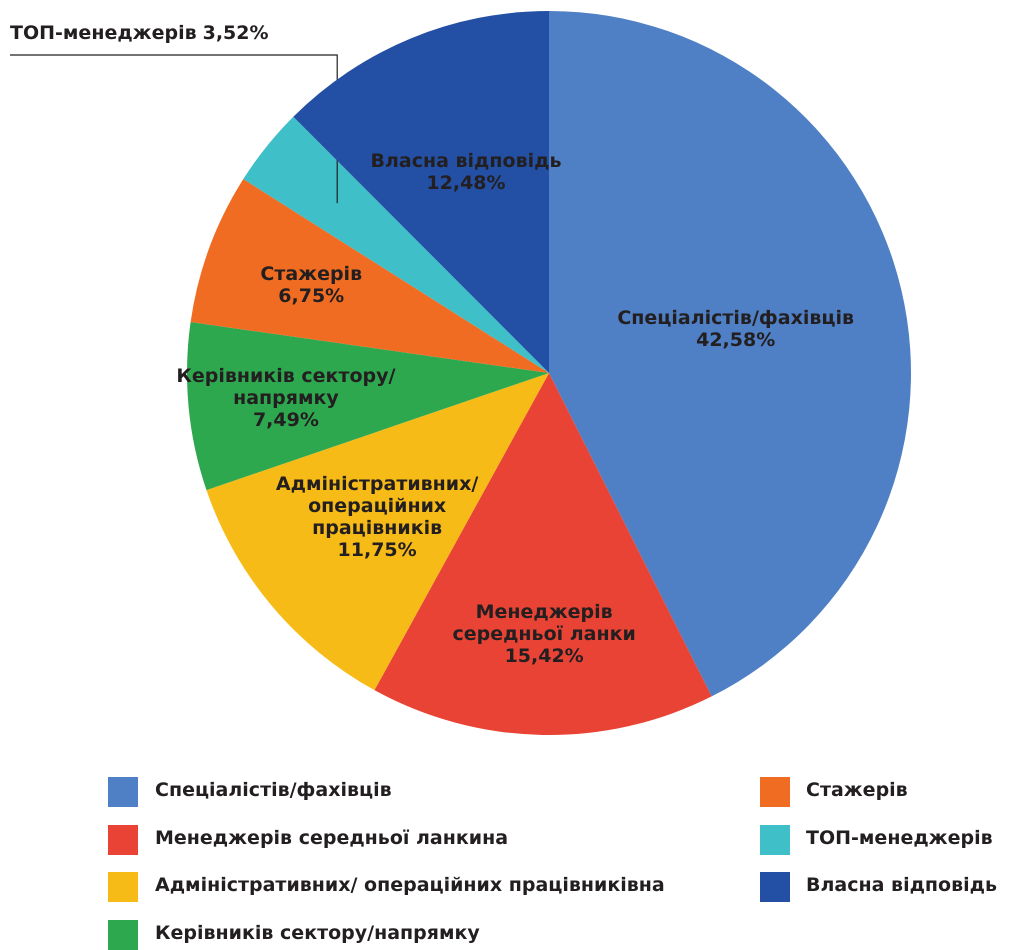  What do you see at coordinates (273, 790) in the screenshot?
I see `legend-label: Спеціалістів/фахівців` at bounding box center [273, 790].